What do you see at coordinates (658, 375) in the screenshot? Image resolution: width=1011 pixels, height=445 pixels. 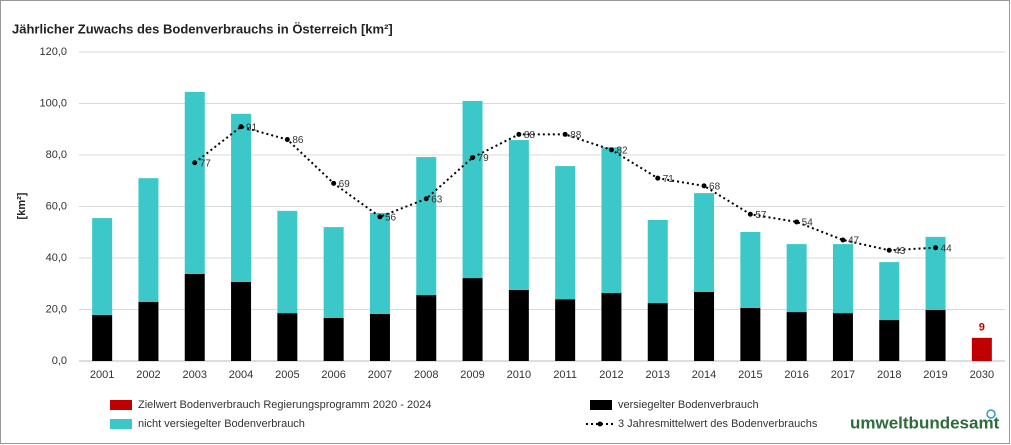 I see `x-tick-label: 2013` at bounding box center [658, 375].